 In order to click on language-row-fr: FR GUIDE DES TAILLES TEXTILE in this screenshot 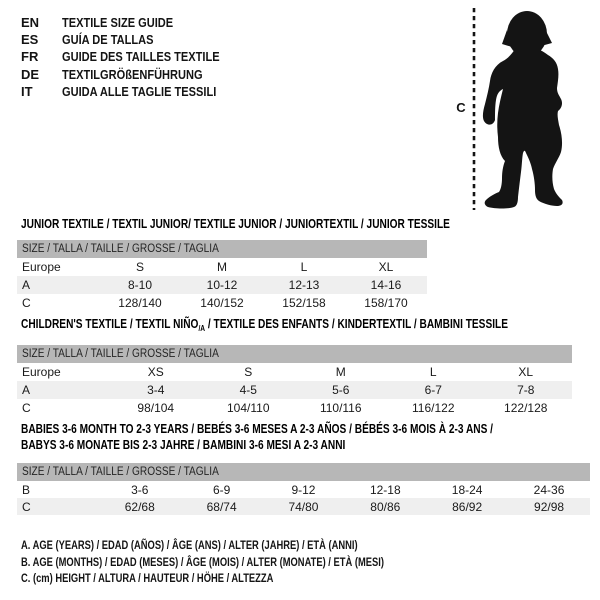, I will do `click(134, 57)`.